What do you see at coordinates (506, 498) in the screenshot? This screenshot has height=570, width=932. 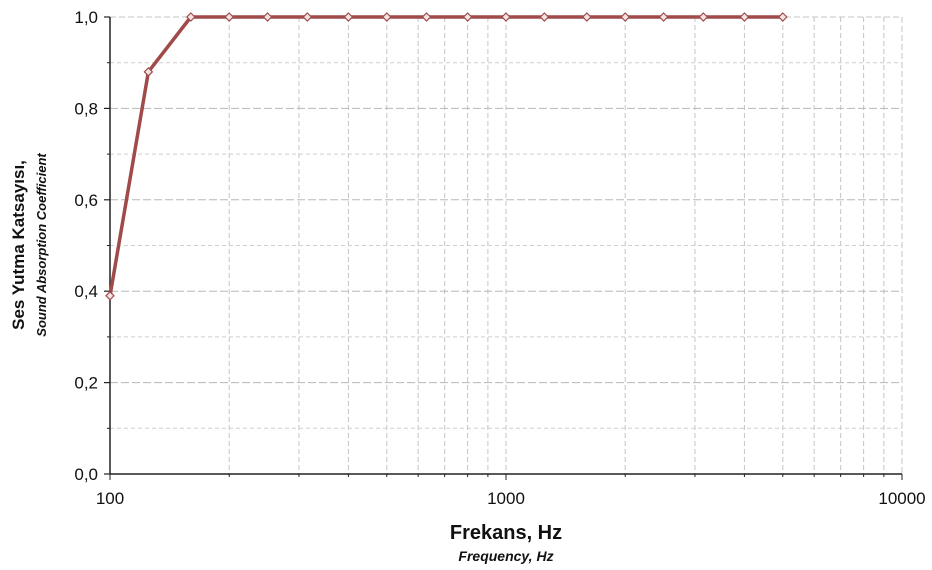 I see `x-tick-label: 1000` at bounding box center [506, 498].